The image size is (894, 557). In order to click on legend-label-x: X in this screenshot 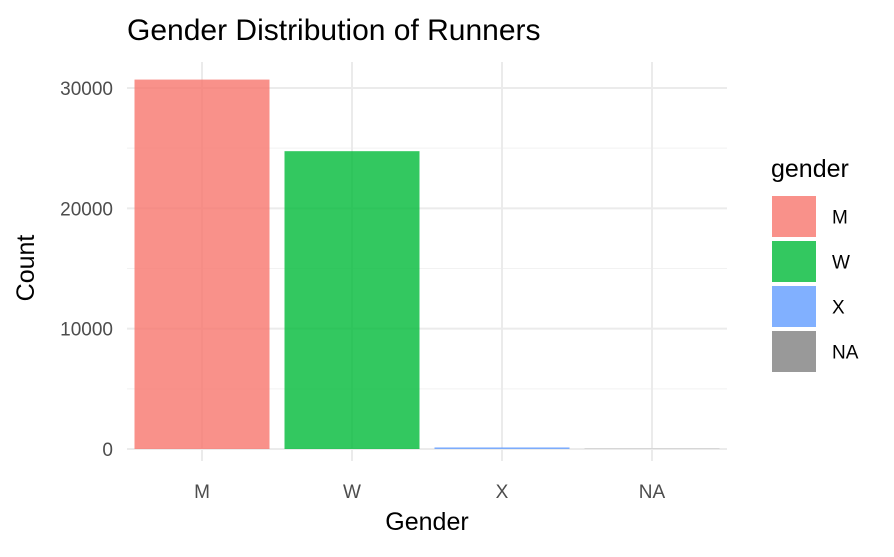, I will do `click(838, 308)`.